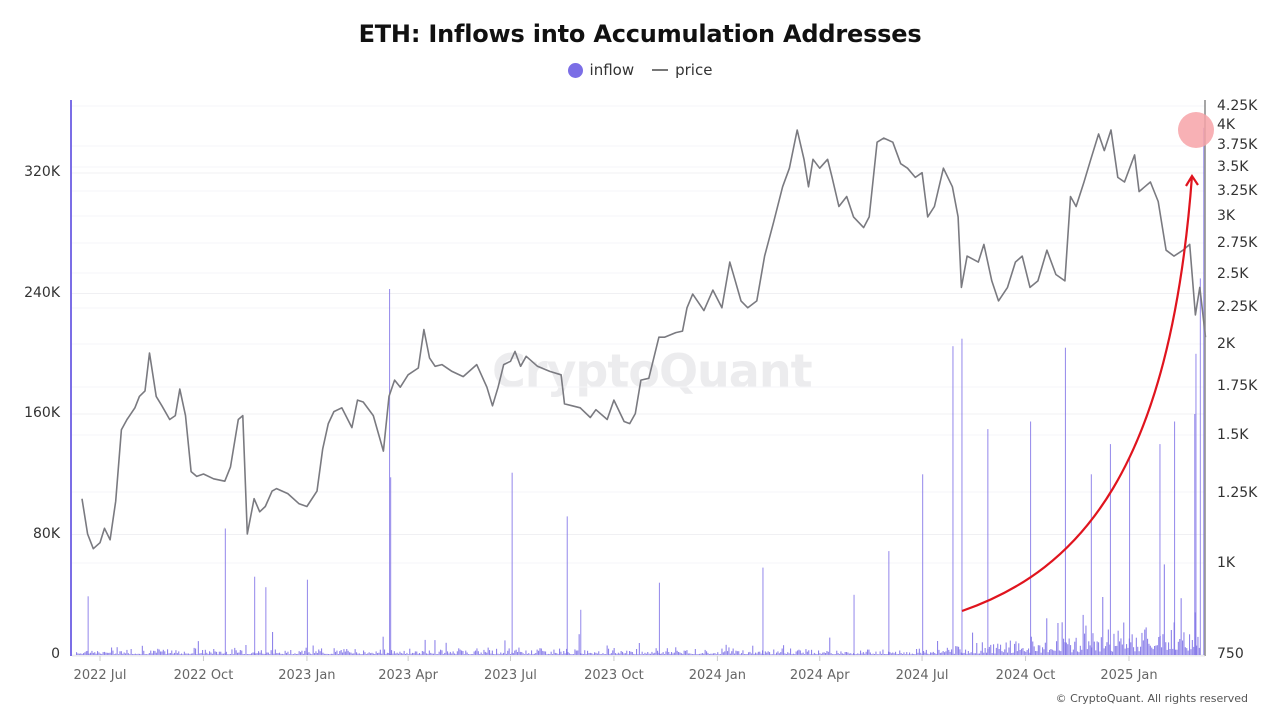  Describe the element at coordinates (1237, 105) in the screenshot. I see `y-right-tick-label: 4.25K` at that location.